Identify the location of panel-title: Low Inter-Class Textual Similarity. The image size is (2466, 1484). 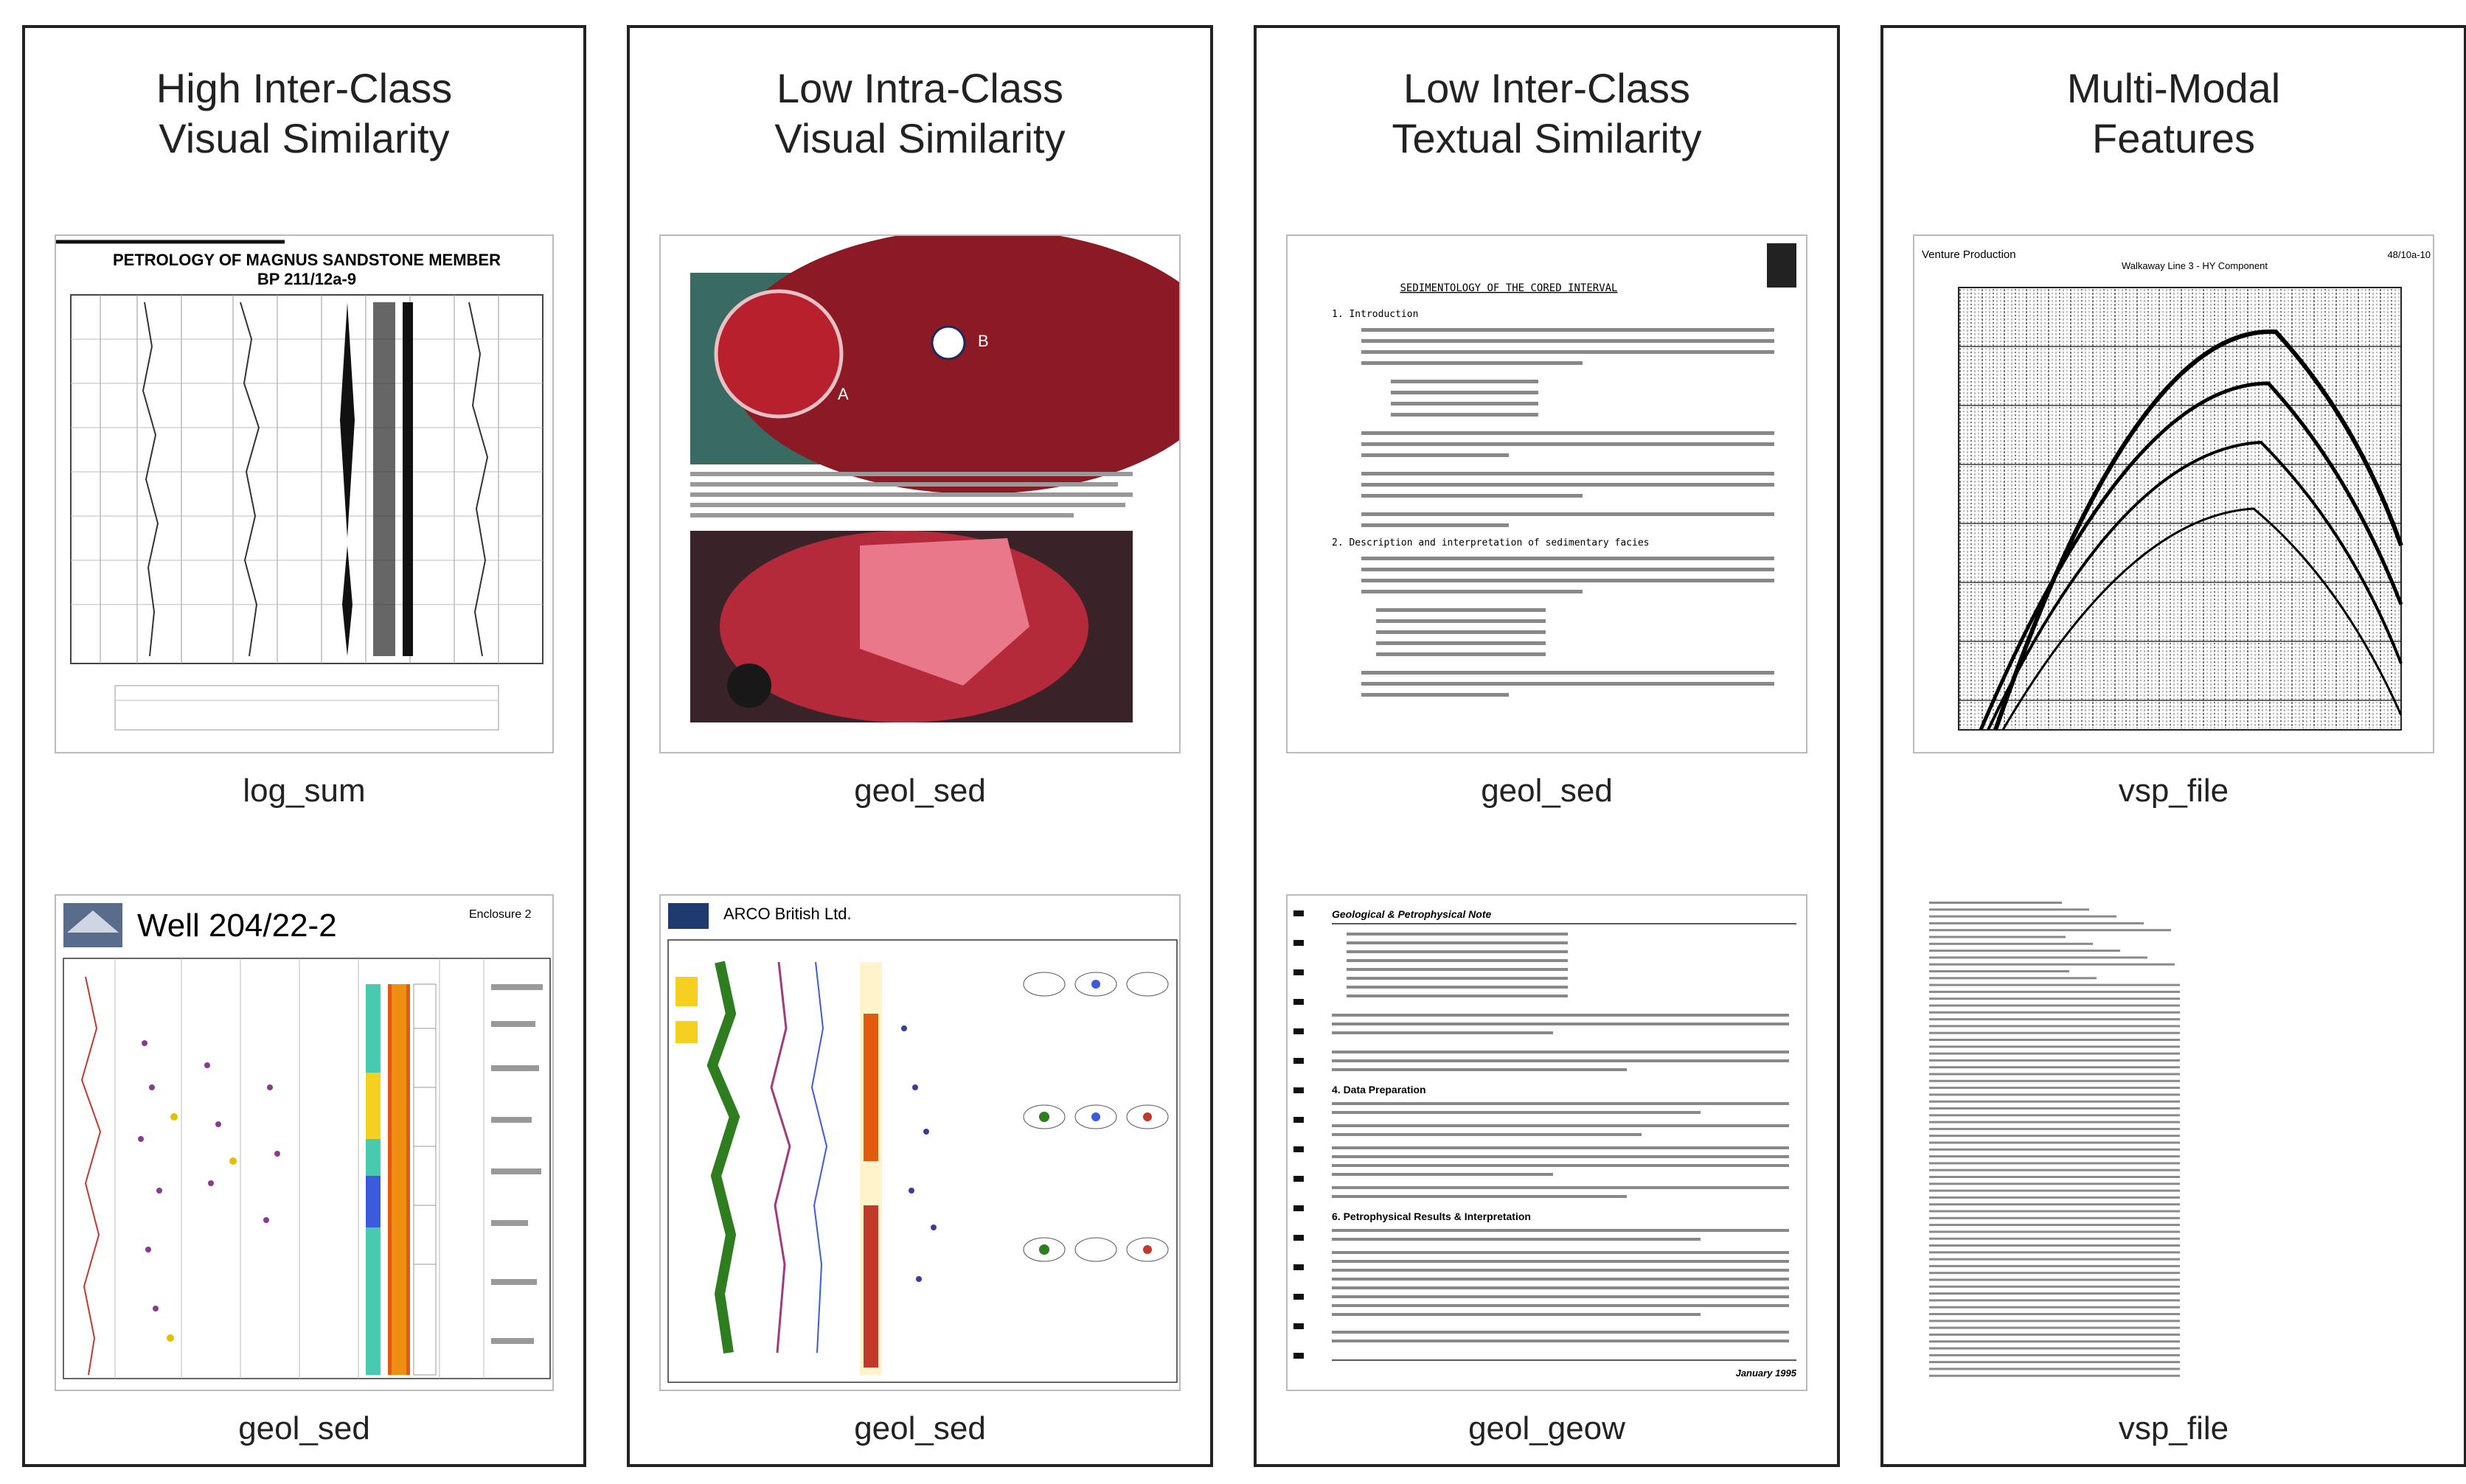
(1547, 114).